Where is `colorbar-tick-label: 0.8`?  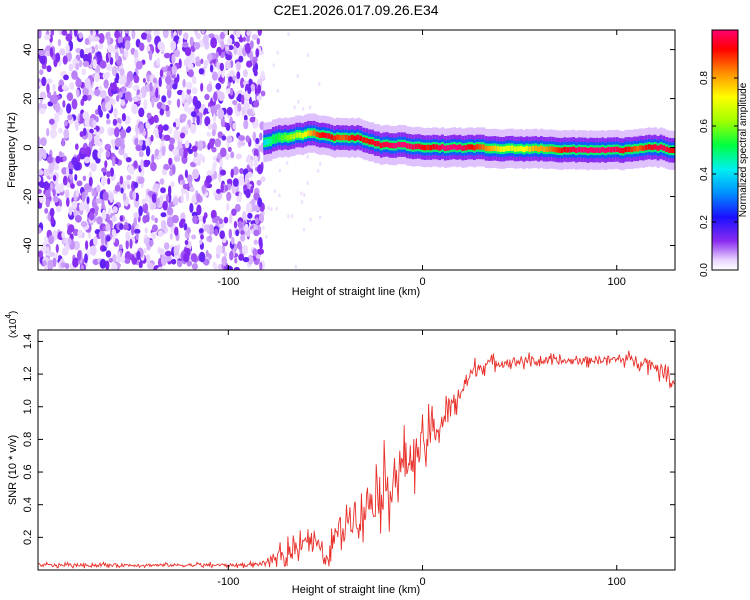 colorbar-tick-label: 0.8 is located at coordinates (704, 78).